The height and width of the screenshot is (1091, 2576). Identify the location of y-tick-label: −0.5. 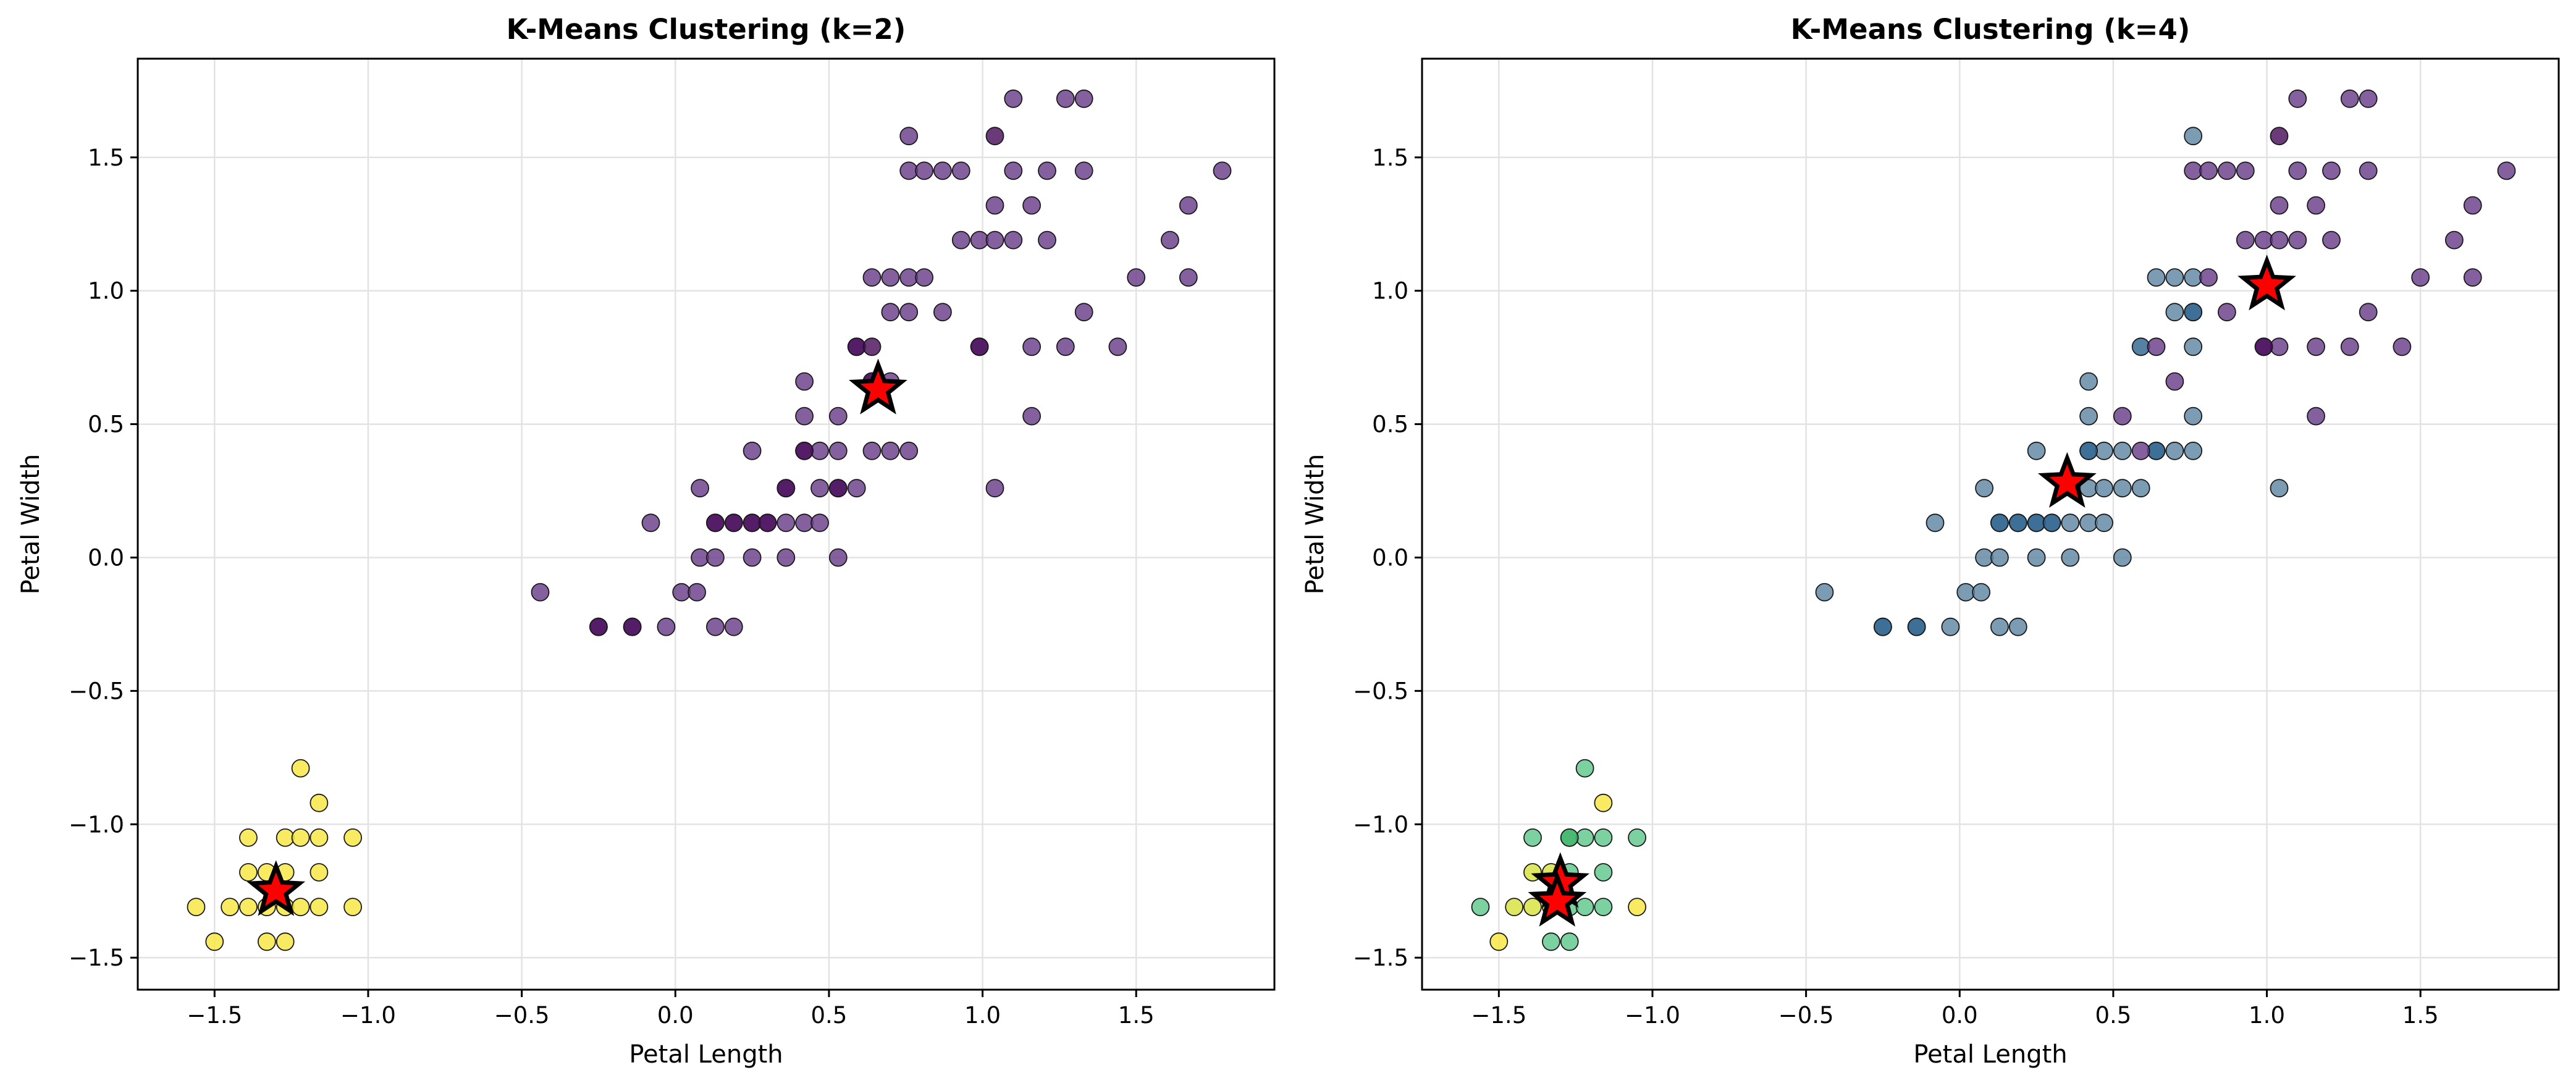
(96, 691).